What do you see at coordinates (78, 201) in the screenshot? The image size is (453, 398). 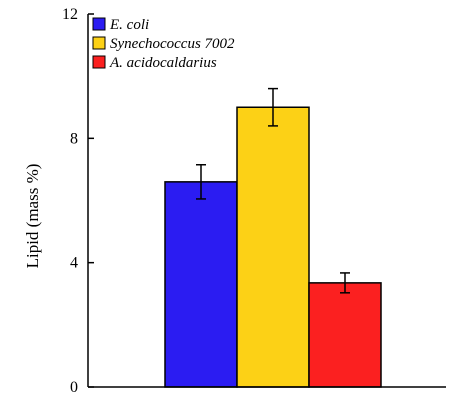 I see `y-axis-ticks: 0 4 8 12` at bounding box center [78, 201].